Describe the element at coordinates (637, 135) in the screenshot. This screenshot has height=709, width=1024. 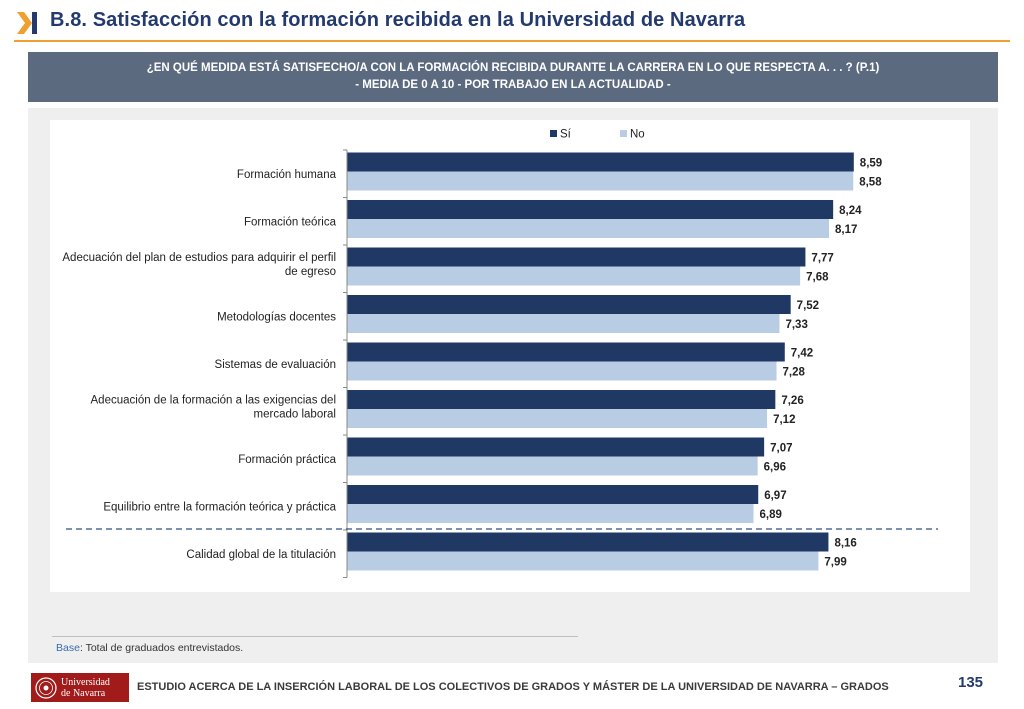
I see `legend-label-2: No` at that location.